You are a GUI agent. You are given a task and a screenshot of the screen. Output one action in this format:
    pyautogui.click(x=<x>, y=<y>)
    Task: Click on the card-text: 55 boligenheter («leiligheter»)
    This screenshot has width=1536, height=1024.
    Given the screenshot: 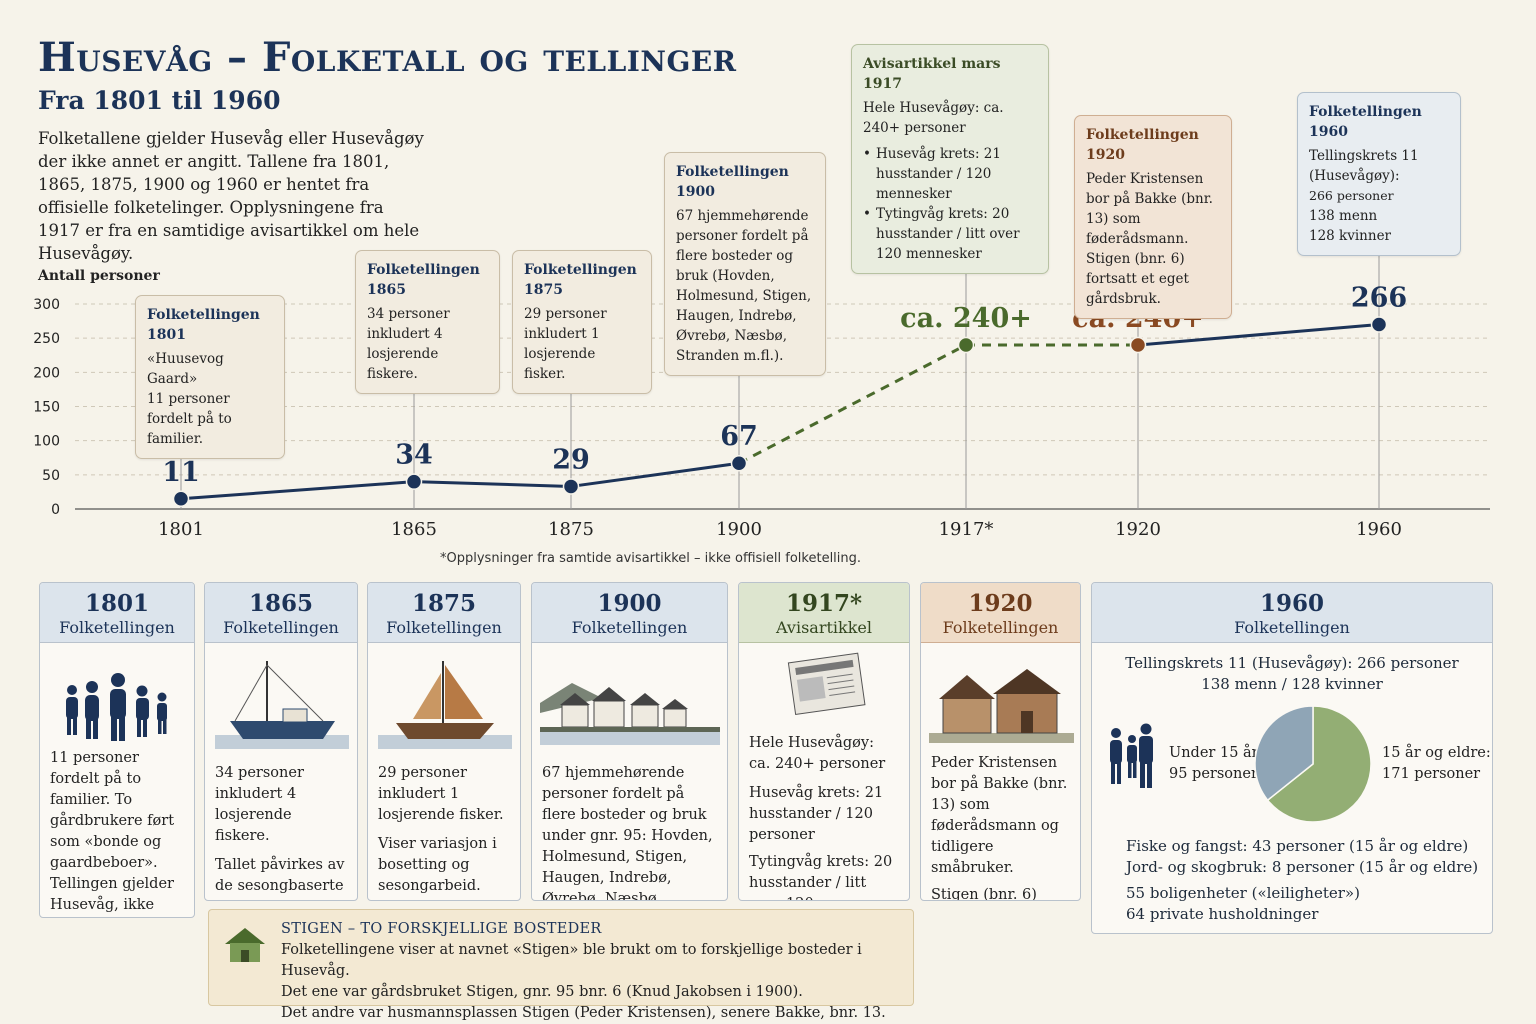 What is the action you would take?
    pyautogui.click(x=1243, y=893)
    